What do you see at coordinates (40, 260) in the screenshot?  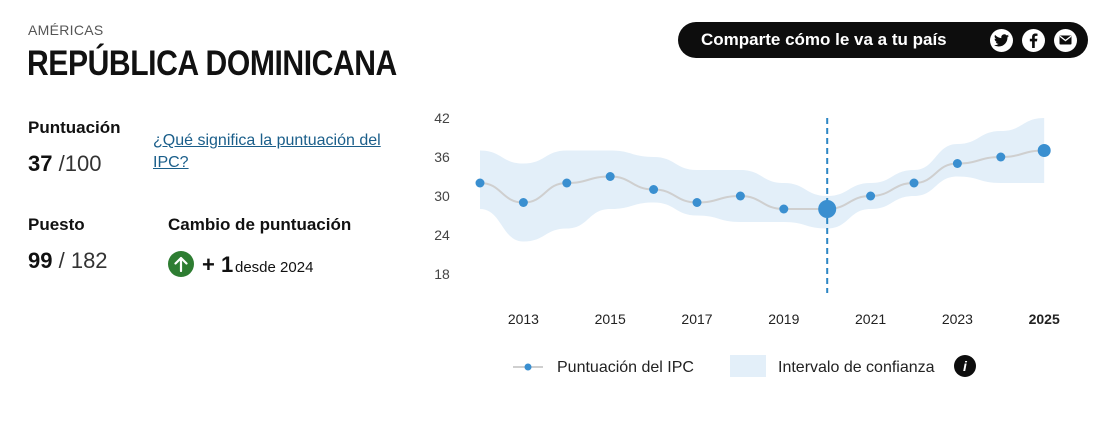 I see `rank-number: 99` at bounding box center [40, 260].